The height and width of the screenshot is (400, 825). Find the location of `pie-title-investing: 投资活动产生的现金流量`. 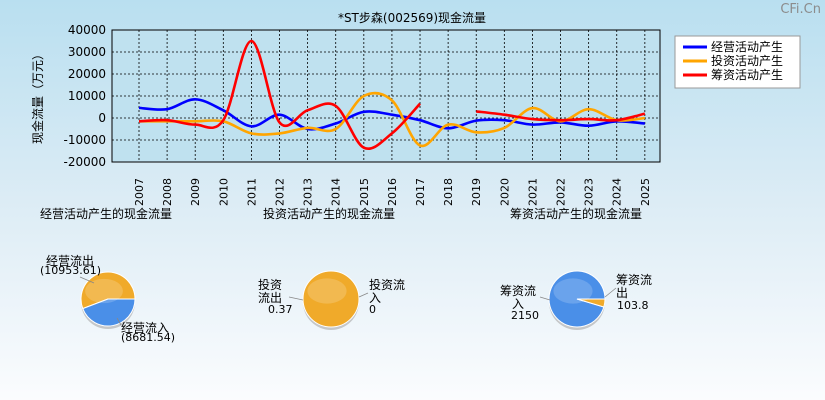

pie-title-investing: 投资活动产生的现金流量 is located at coordinates (329, 214).